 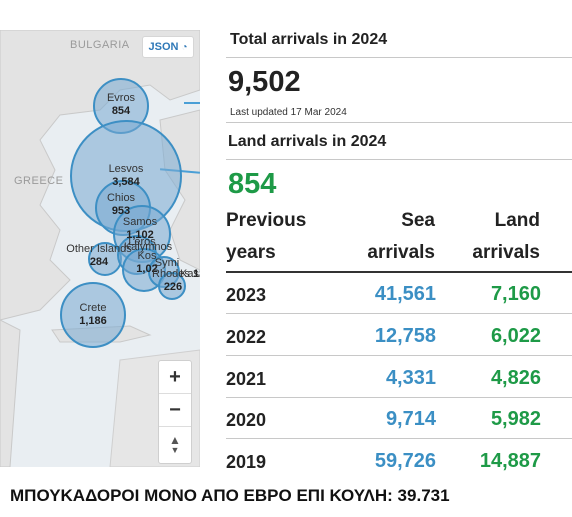 What do you see at coordinates (410, 419) in the screenshot?
I see `cell-sea: 9,714` at bounding box center [410, 419].